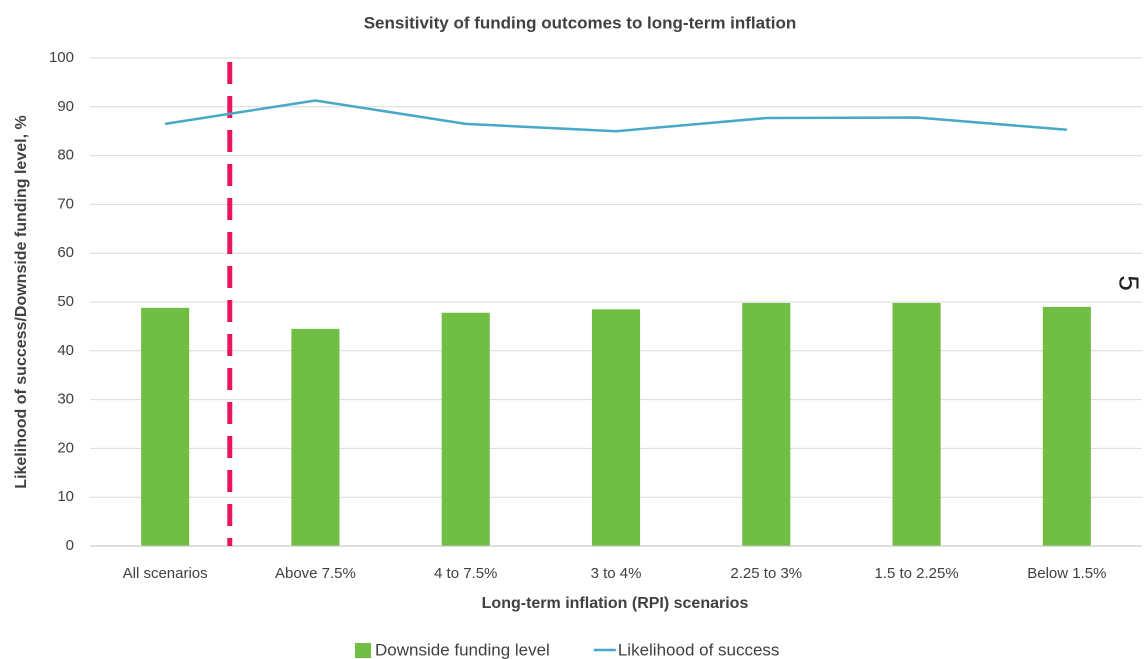 The image size is (1146, 659). Describe the element at coordinates (65, 350) in the screenshot. I see `y-tick-label: 40` at that location.